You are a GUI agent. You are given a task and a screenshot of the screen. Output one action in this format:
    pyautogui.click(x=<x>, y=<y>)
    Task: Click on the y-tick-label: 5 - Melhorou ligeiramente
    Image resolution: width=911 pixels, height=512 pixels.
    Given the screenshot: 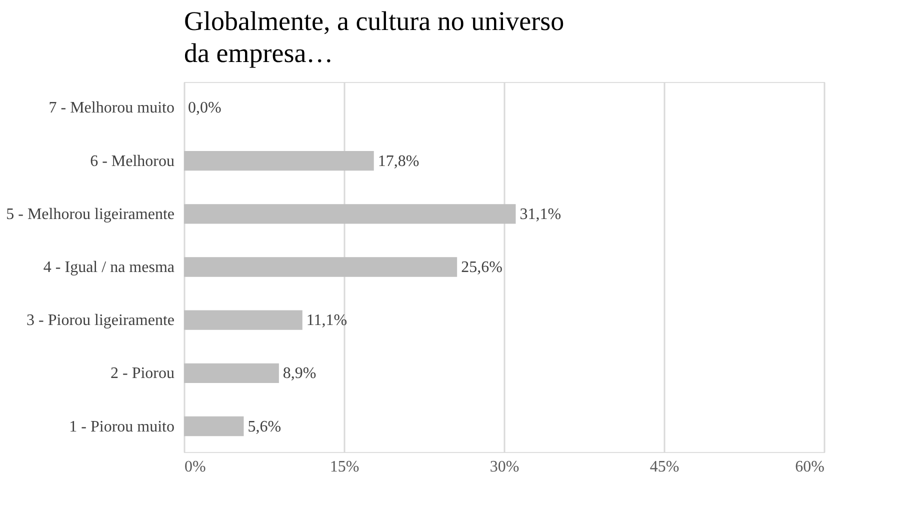 What is the action you would take?
    pyautogui.click(x=90, y=214)
    